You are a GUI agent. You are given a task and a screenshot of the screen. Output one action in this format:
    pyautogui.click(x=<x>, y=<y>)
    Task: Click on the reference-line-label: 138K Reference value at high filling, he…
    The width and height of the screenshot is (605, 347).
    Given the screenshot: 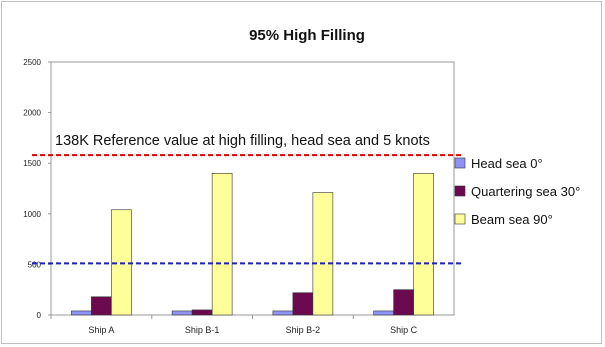 What is the action you would take?
    pyautogui.click(x=242, y=141)
    